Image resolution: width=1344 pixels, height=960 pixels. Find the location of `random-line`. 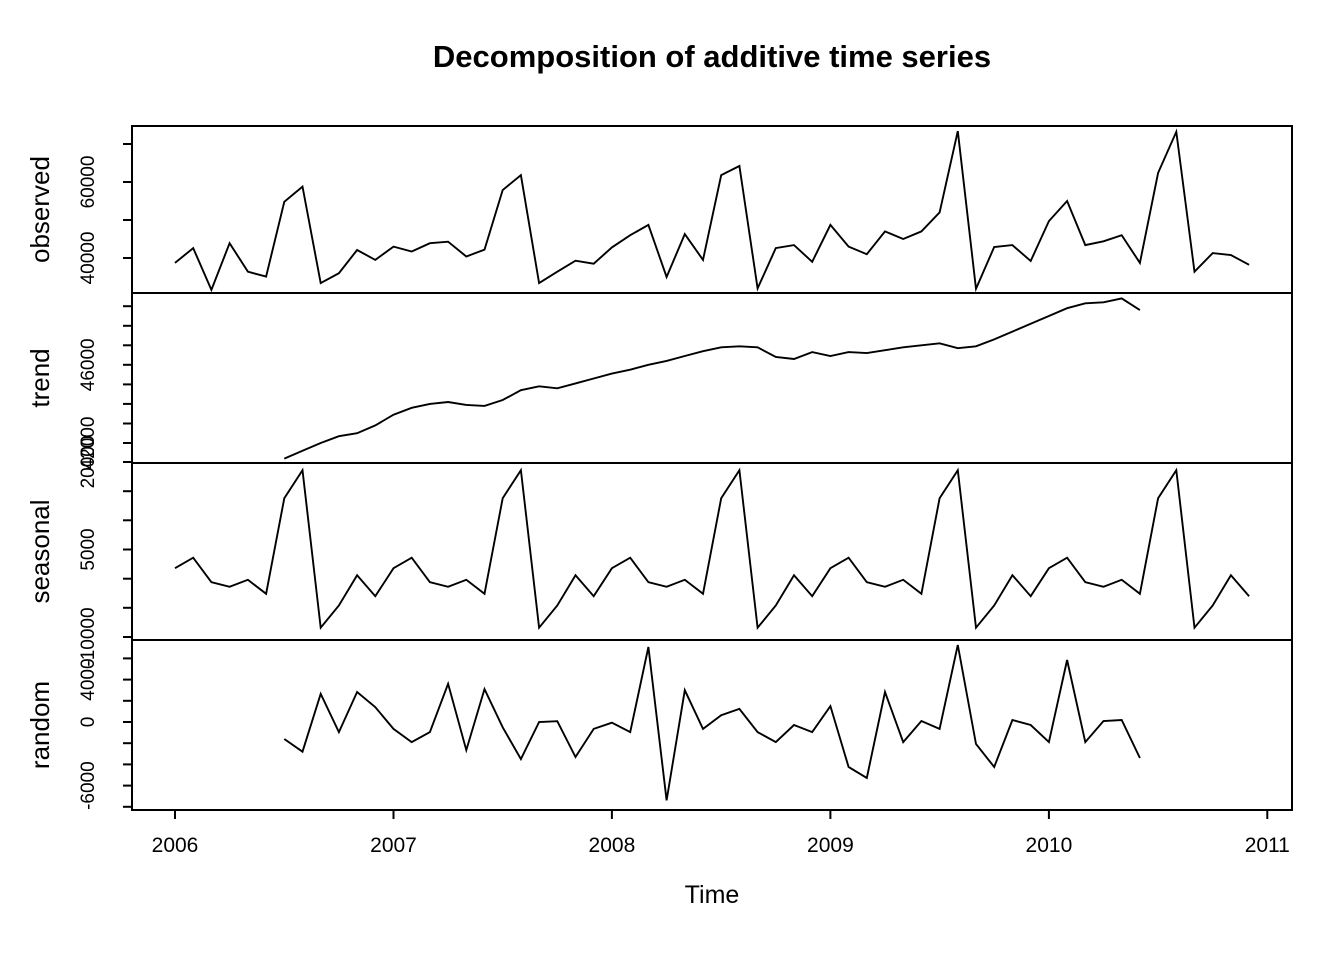

random-line is located at coordinates (712, 722).